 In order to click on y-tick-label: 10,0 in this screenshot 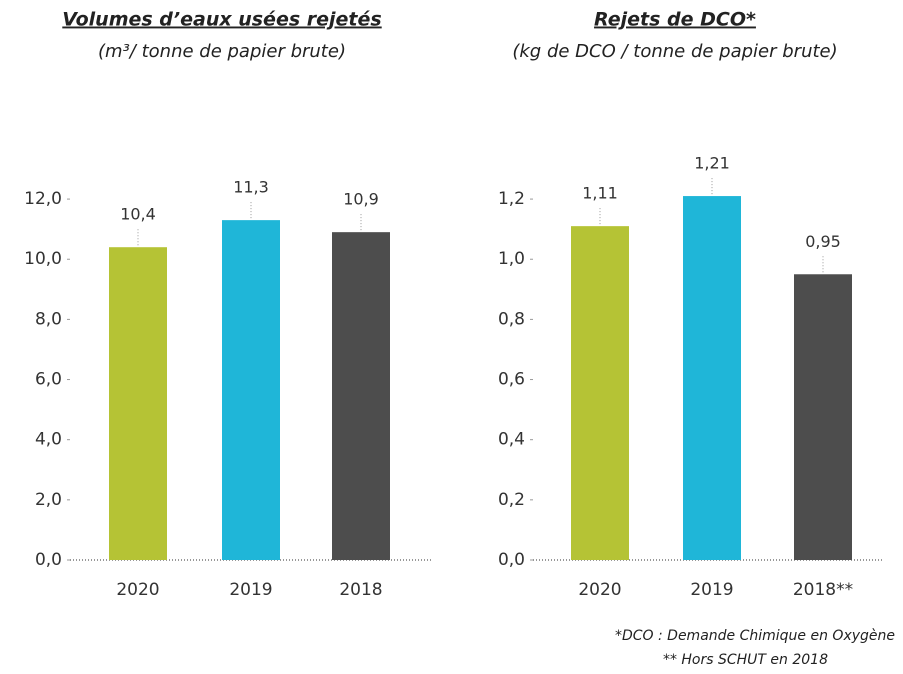, I will do `click(43, 259)`.